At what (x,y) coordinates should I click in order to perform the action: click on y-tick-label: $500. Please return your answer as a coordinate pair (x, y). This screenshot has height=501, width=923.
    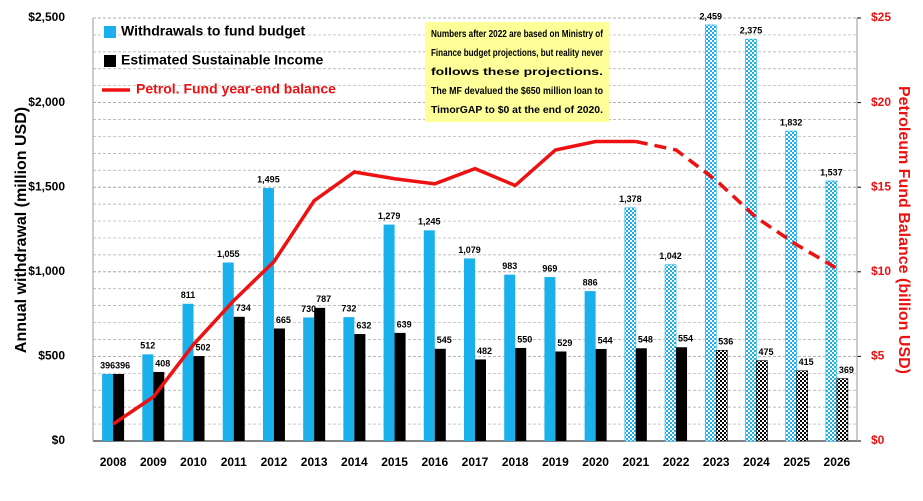
    Looking at the image, I should click on (51, 356).